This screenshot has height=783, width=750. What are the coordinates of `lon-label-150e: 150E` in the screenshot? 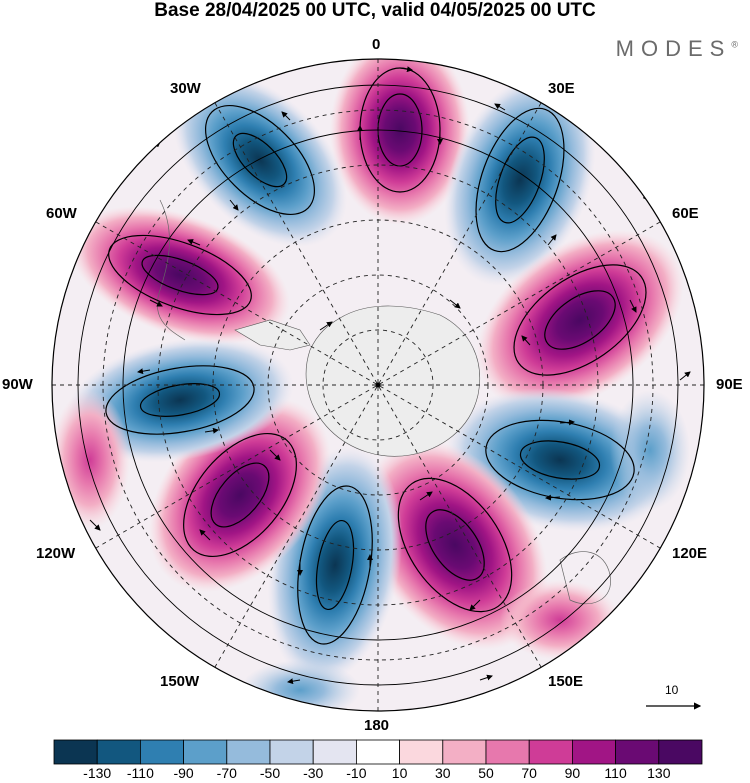 It's located at (566, 681).